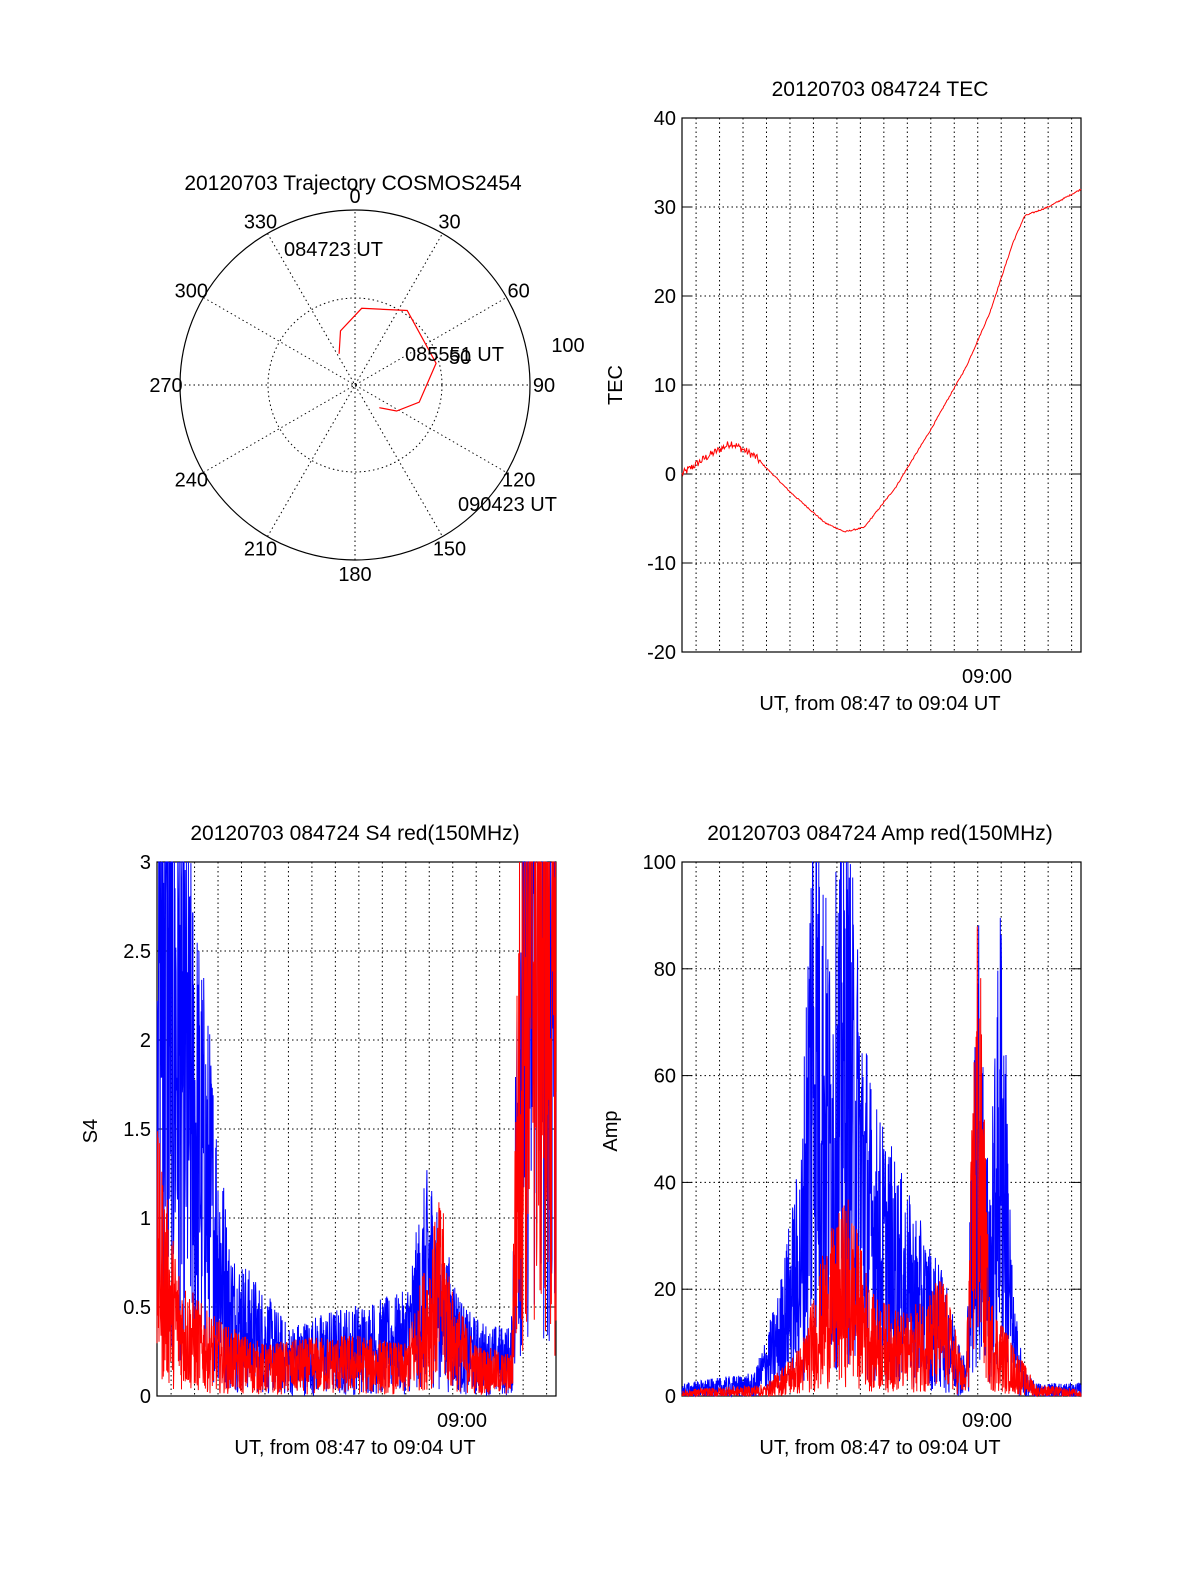 The height and width of the screenshot is (1575, 1200). What do you see at coordinates (145, 1397) in the screenshot?
I see `s4-y-tick-label: 0` at bounding box center [145, 1397].